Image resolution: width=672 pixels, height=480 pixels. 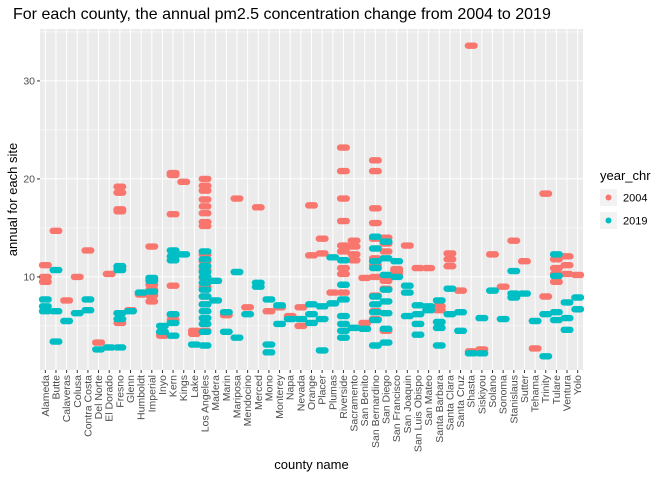 I want to click on x-tick-label: Tehama, so click(x=536, y=394).